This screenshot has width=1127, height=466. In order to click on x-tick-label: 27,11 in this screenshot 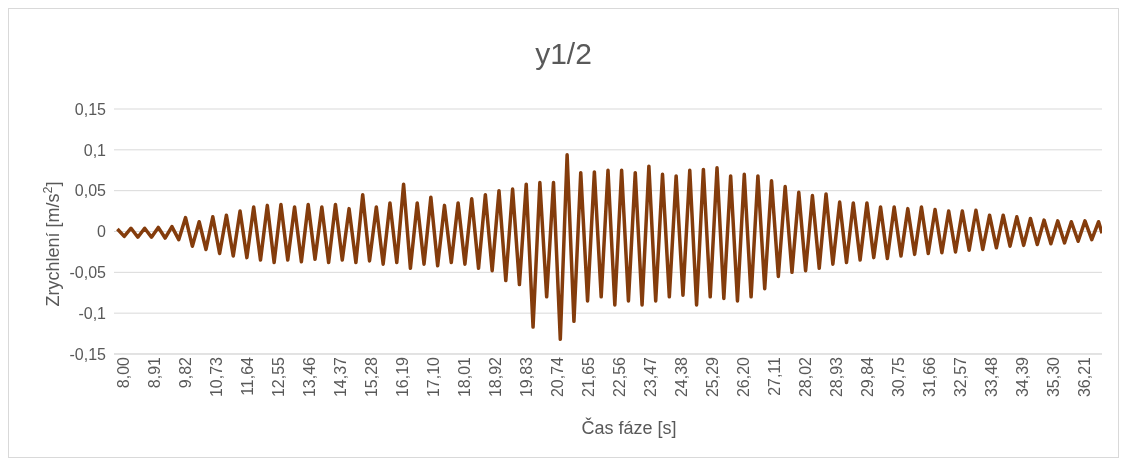, I will do `click(774, 376)`.